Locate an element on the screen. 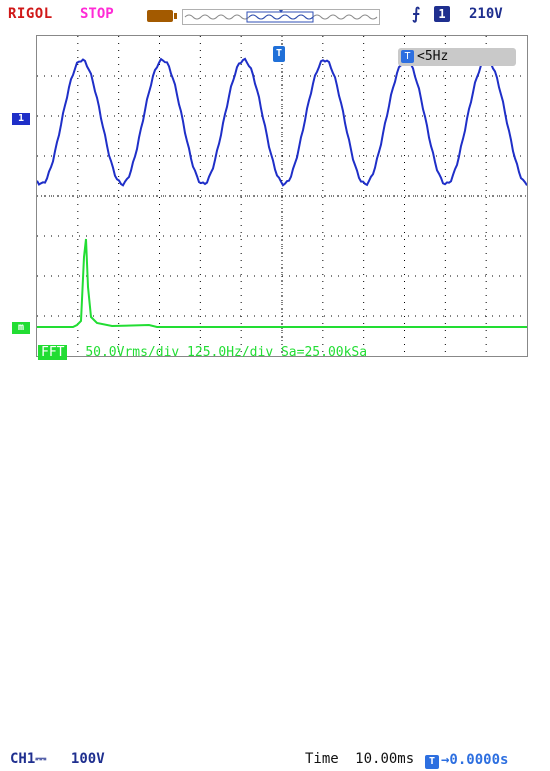  run-state-label: STOP is located at coordinates (97, 14).